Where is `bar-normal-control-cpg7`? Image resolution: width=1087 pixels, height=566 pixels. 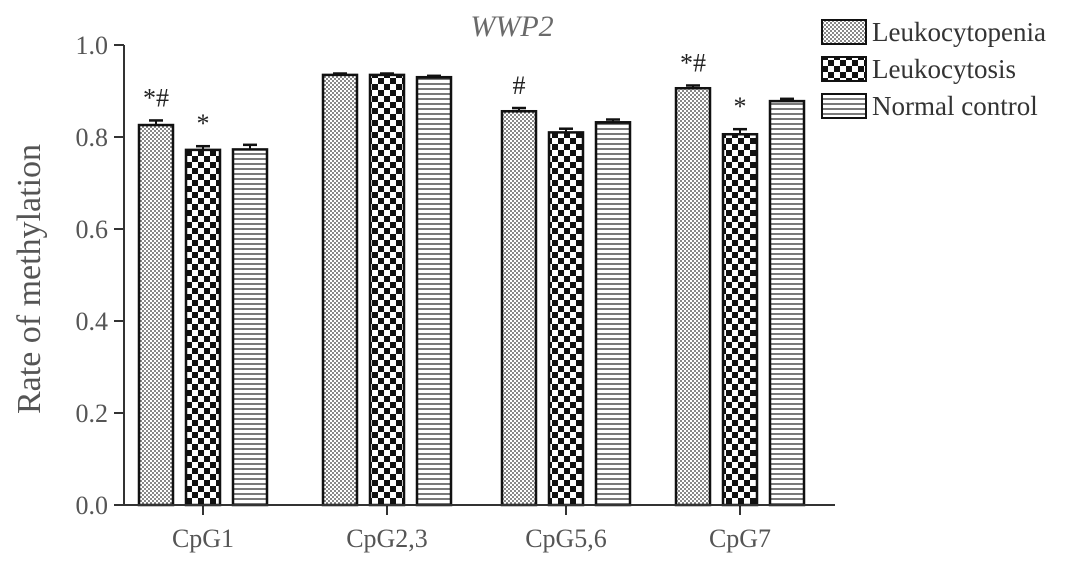
bar-normal-control-cpg7 is located at coordinates (787, 303).